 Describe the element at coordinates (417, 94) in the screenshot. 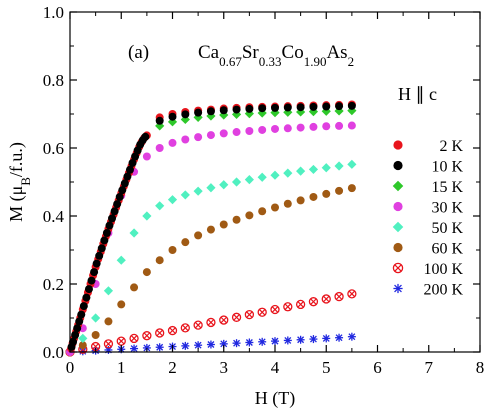

I see `field-direction-label: H ∥ c` at that location.